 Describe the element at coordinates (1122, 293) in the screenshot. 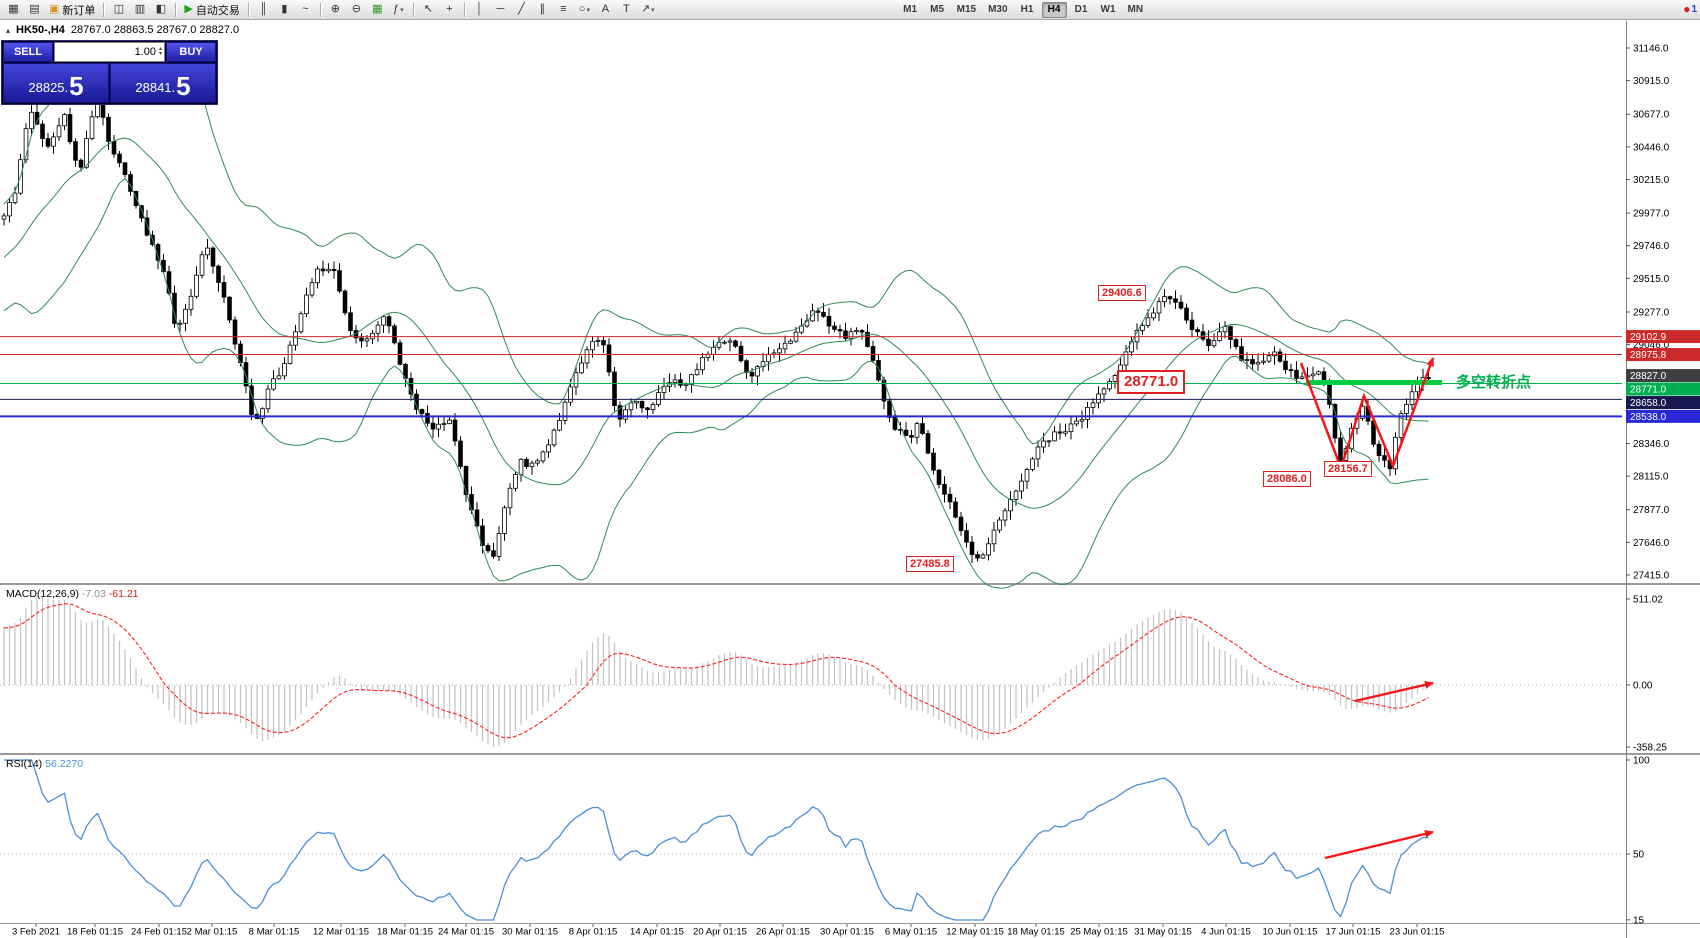

I see `price-annotation: 29406.6` at that location.